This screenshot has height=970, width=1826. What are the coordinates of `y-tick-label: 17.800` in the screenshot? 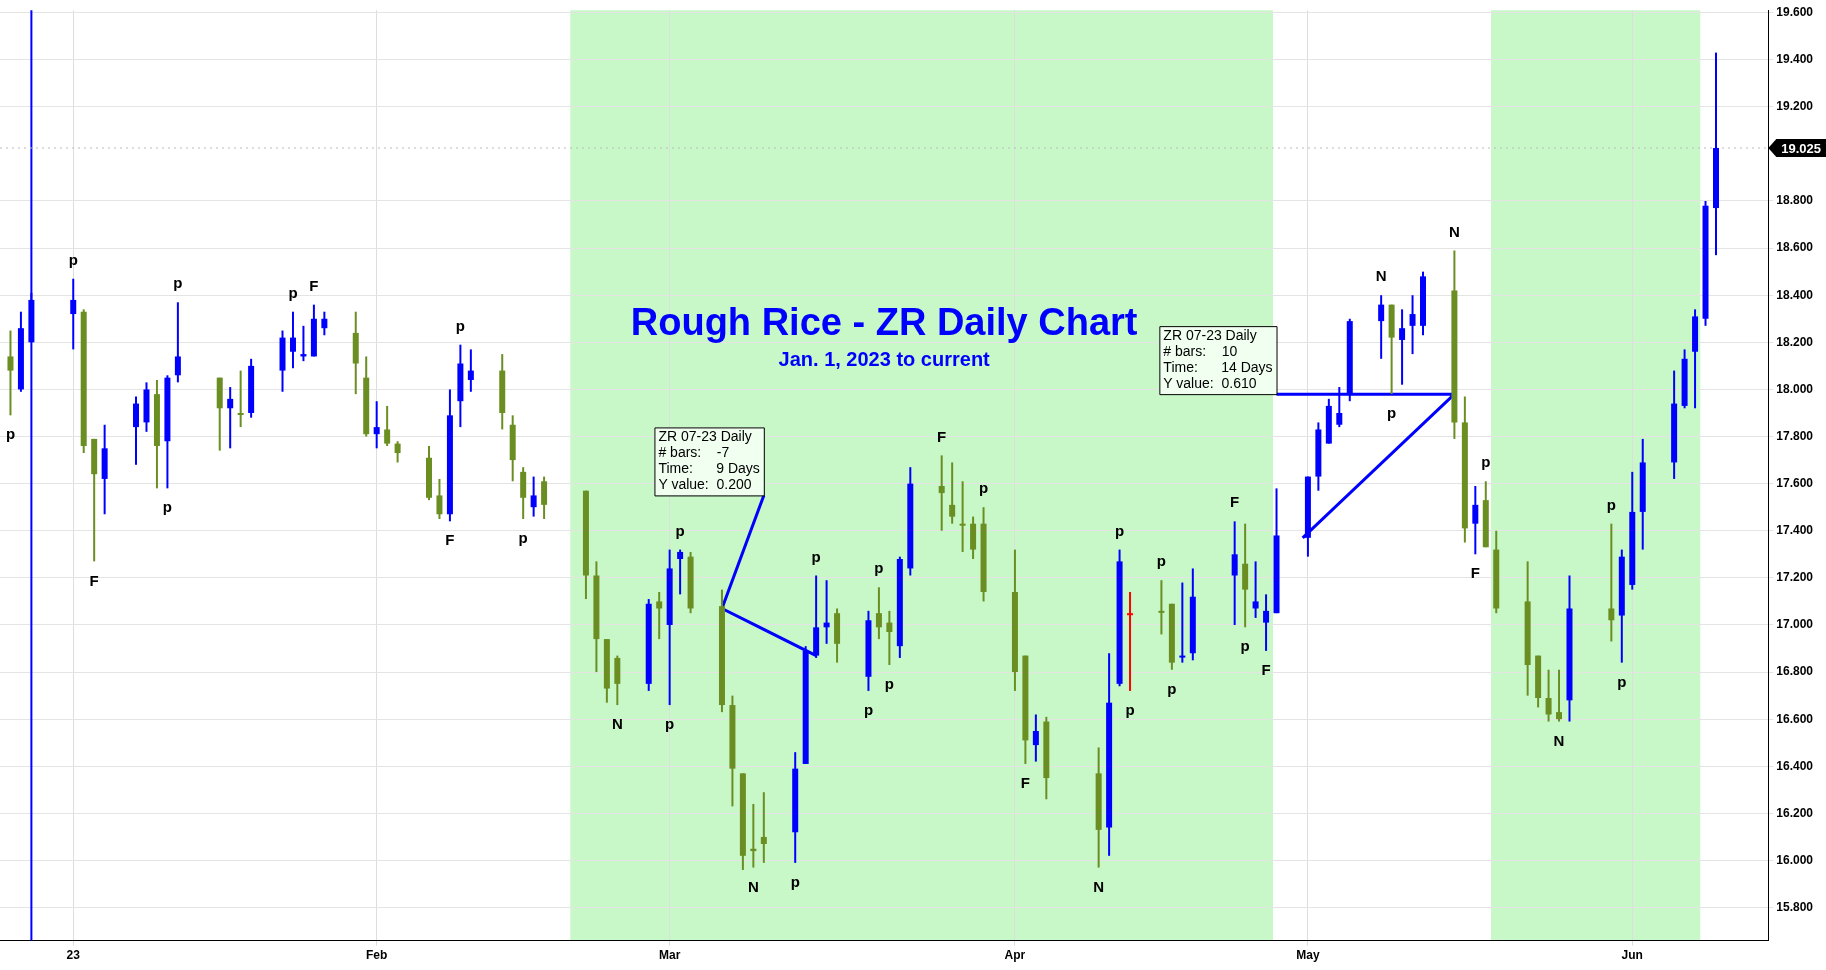 It's located at (1795, 435).